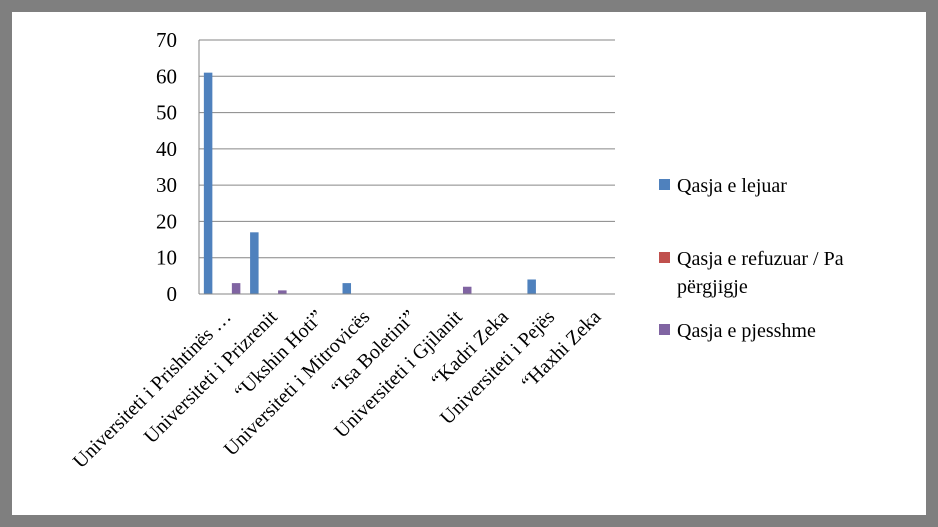  I want to click on y-tick-label: 30, so click(166, 185).